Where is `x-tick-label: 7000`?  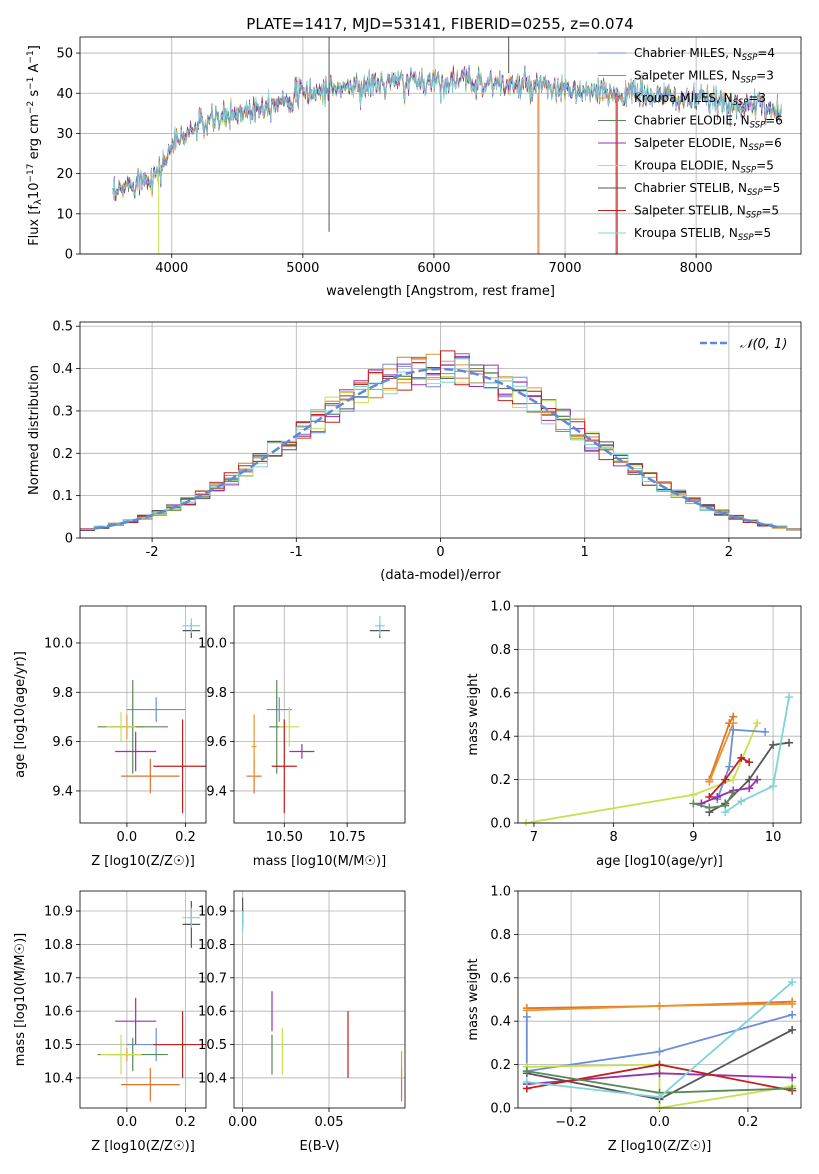
x-tick-label: 7000 is located at coordinates (564, 268).